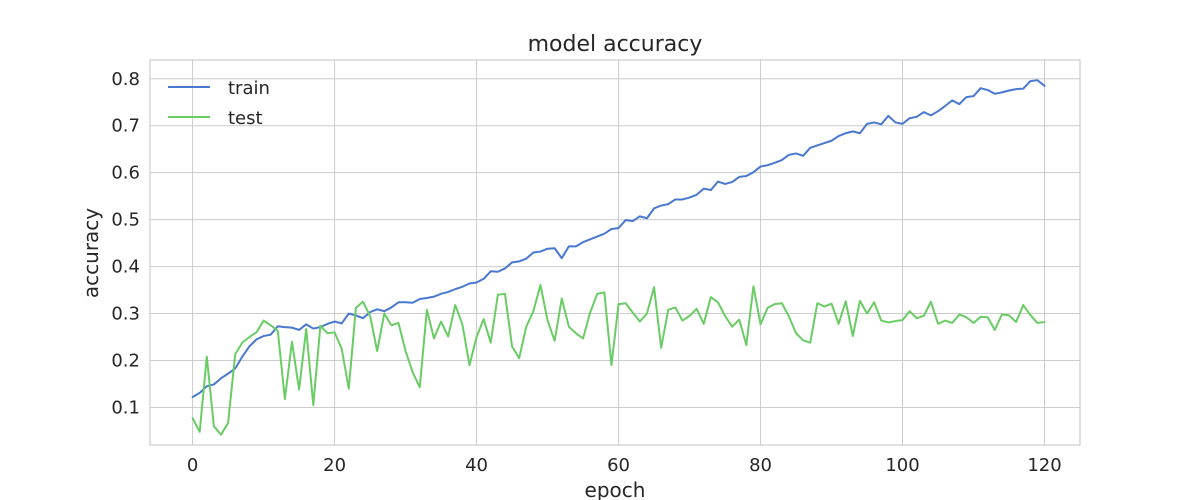  What do you see at coordinates (192, 465) in the screenshot?
I see `x-tick-label: 0` at bounding box center [192, 465].